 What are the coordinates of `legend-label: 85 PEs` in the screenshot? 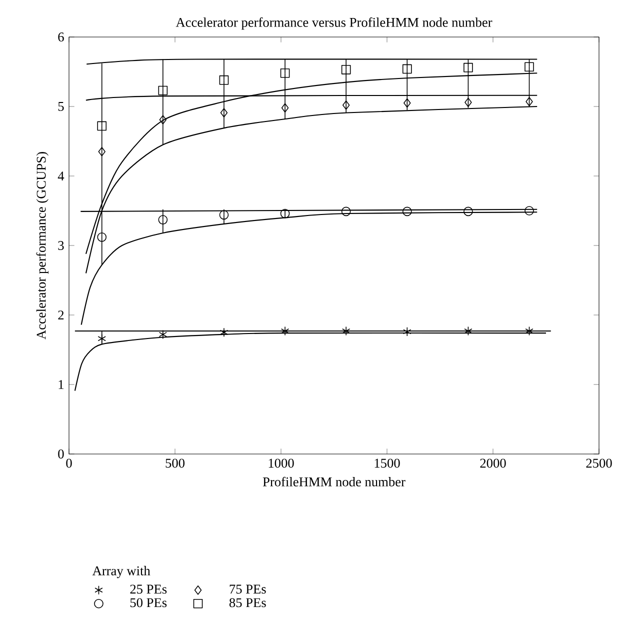 It's located at (247, 603).